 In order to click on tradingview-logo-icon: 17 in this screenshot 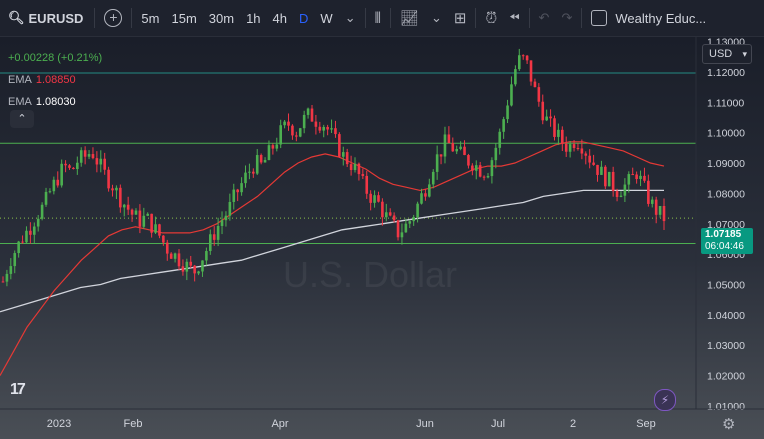, I will do `click(18, 389)`.